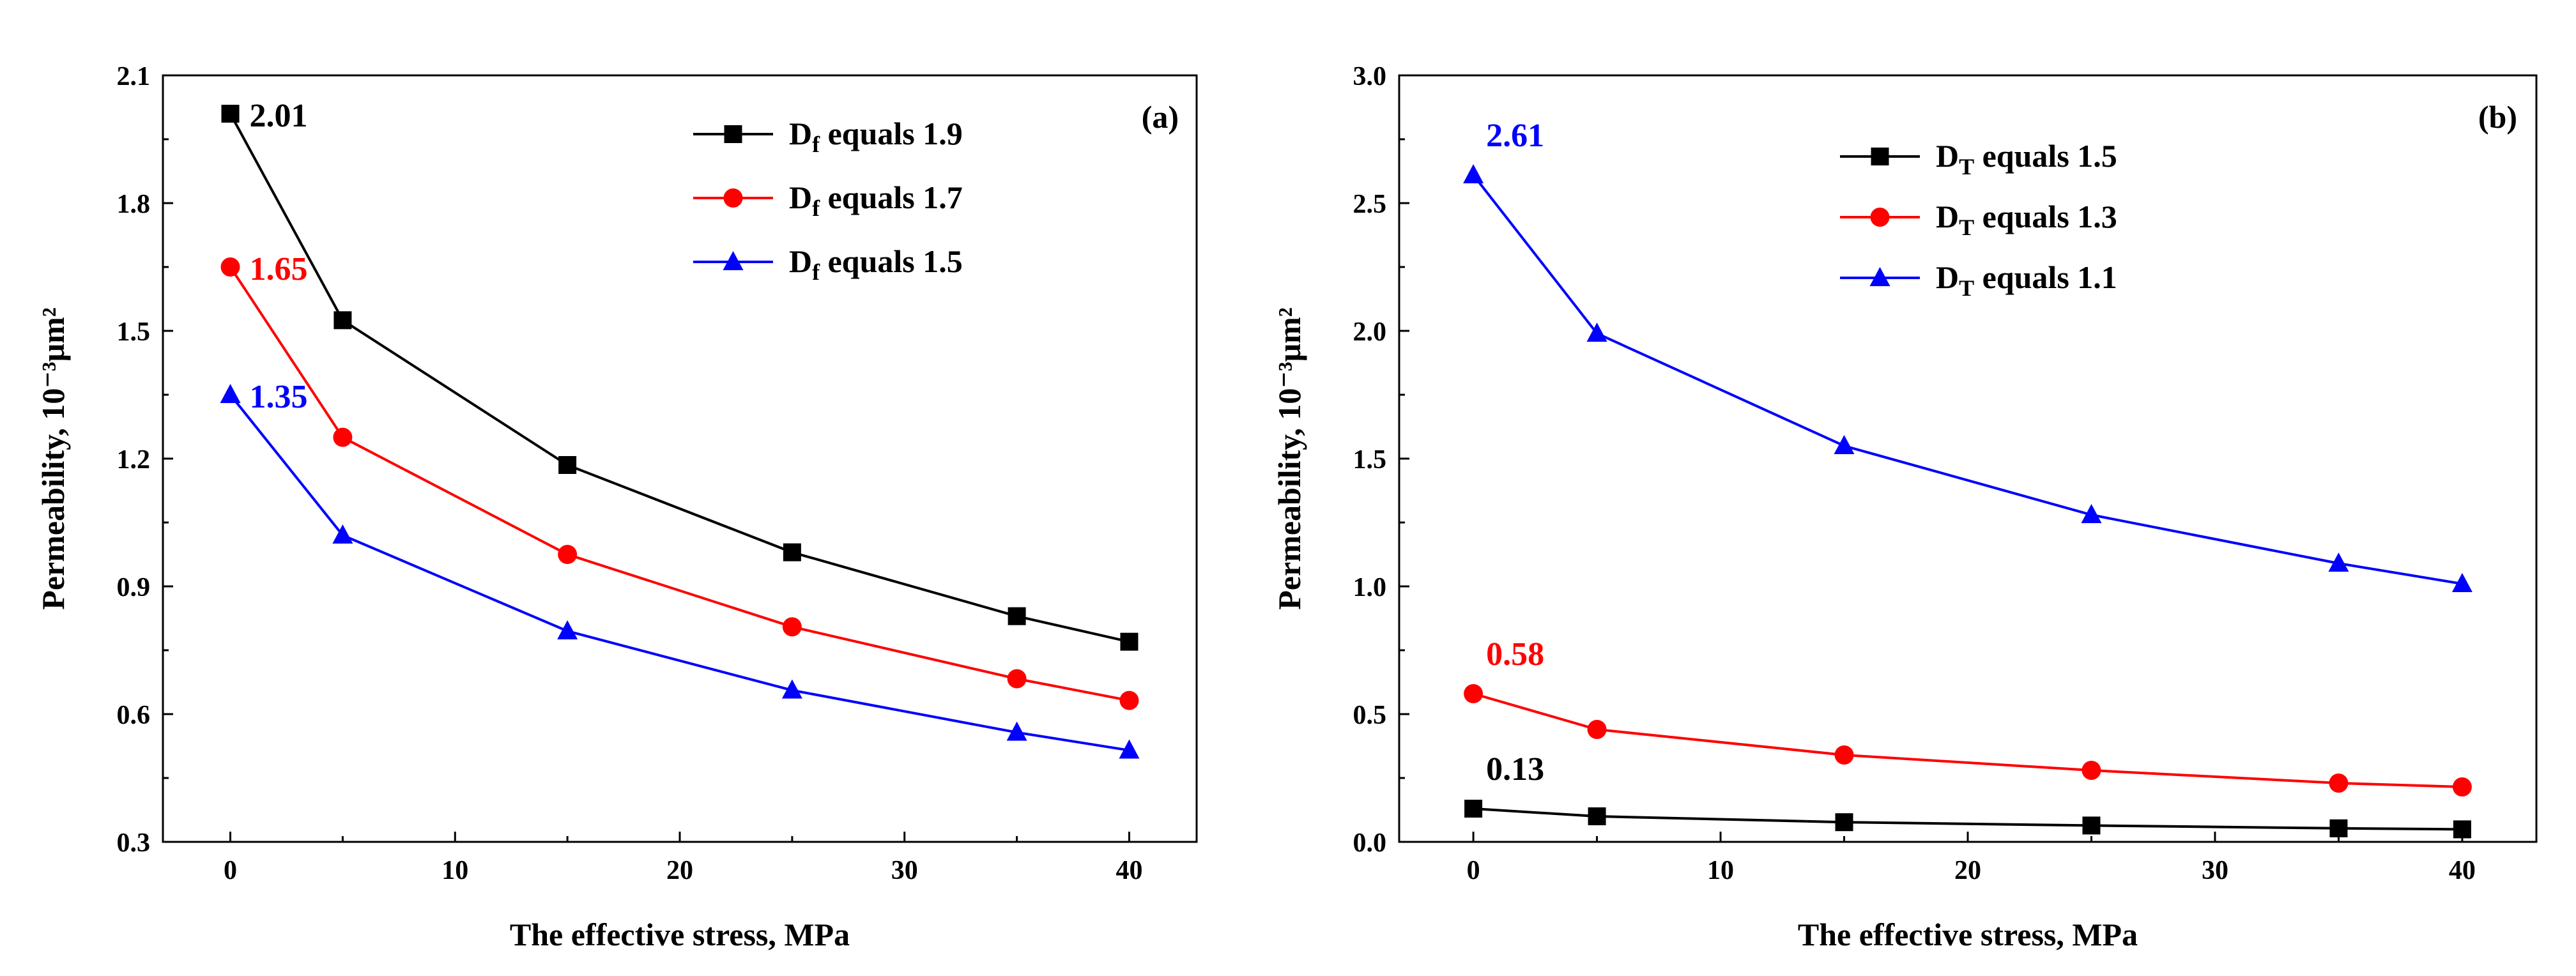 The image size is (2576, 976). Describe the element at coordinates (1515, 769) in the screenshot. I see `value-annotation: 0.13` at that location.